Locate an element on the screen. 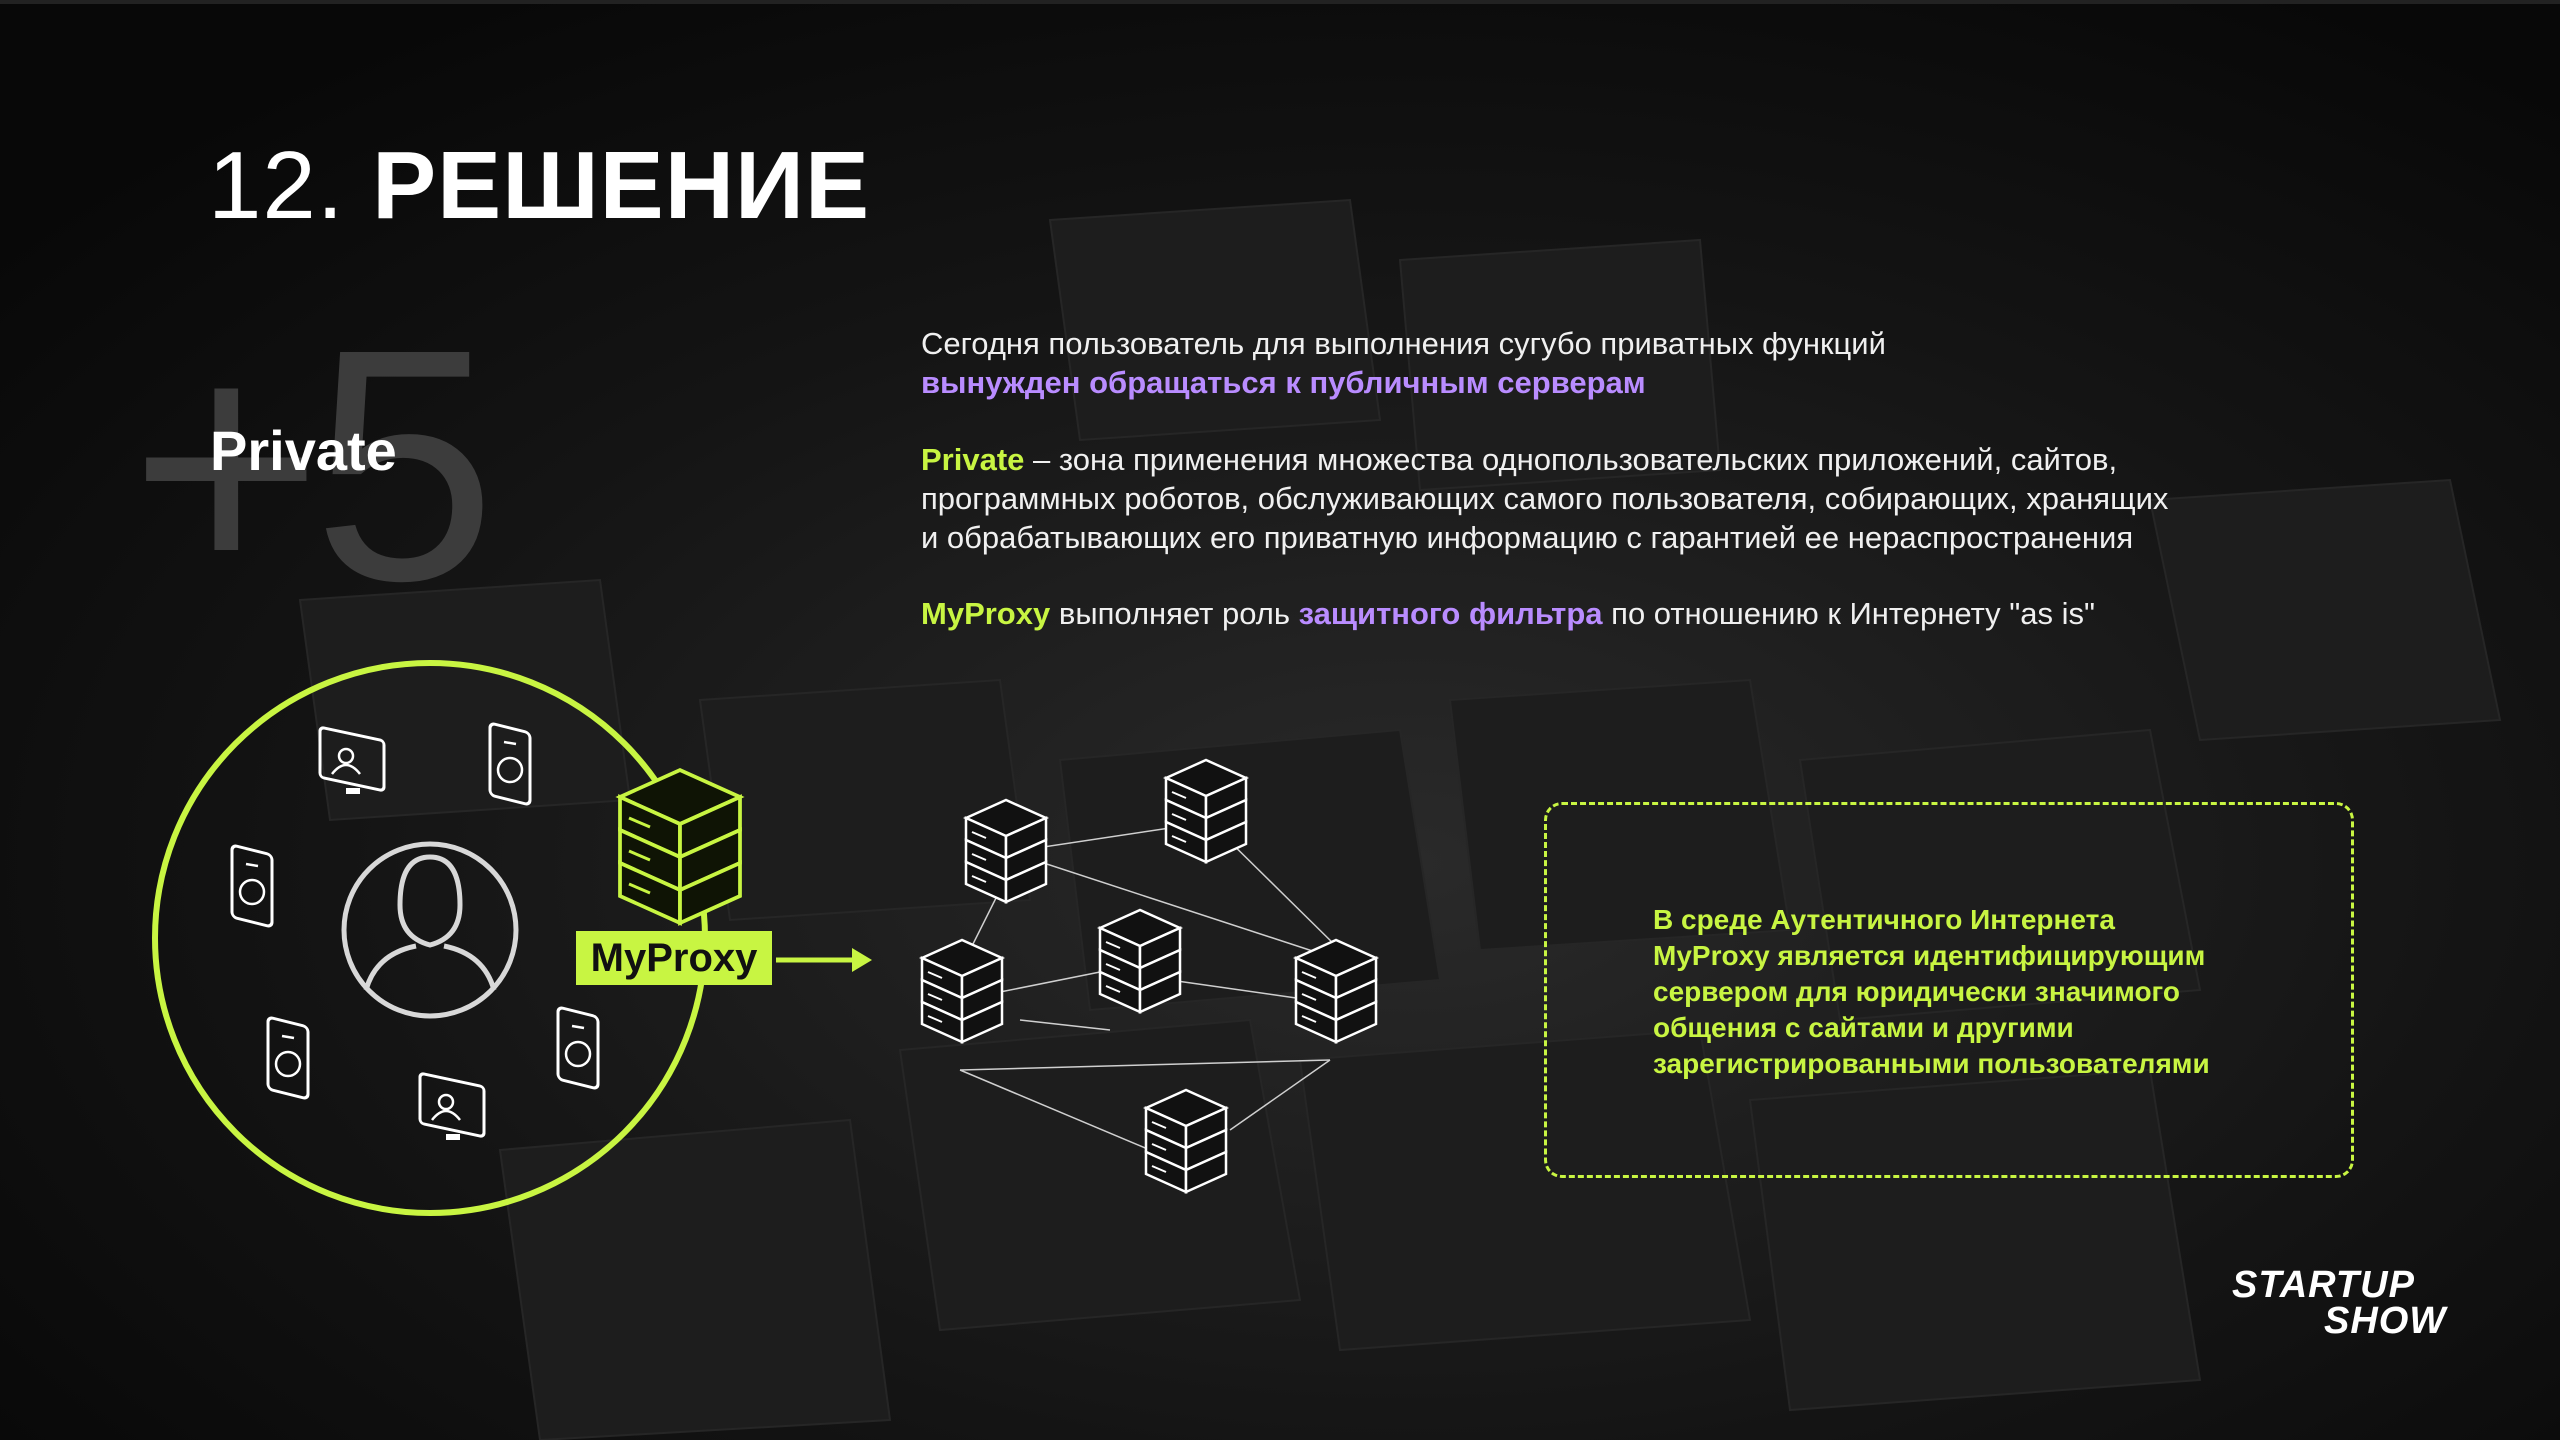 Image resolution: width=2560 pixels, height=1440 pixels. paragraph-intro-line2: вынужден обращаться к публичным серверам is located at coordinates (1283, 382).